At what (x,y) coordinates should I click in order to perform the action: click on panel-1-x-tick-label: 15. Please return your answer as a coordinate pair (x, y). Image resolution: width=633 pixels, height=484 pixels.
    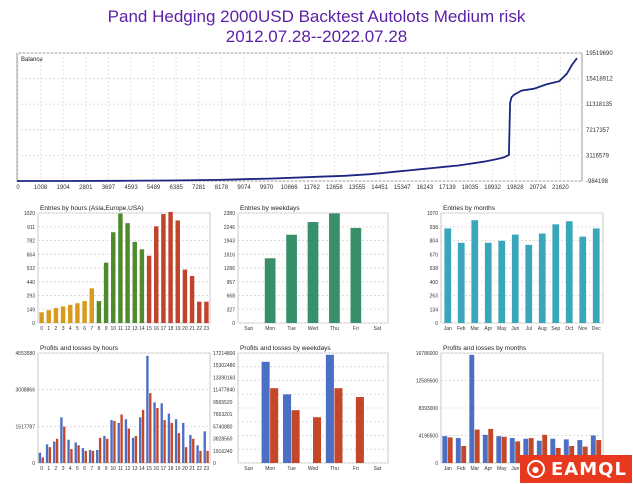
    Looking at the image, I should click on (149, 329).